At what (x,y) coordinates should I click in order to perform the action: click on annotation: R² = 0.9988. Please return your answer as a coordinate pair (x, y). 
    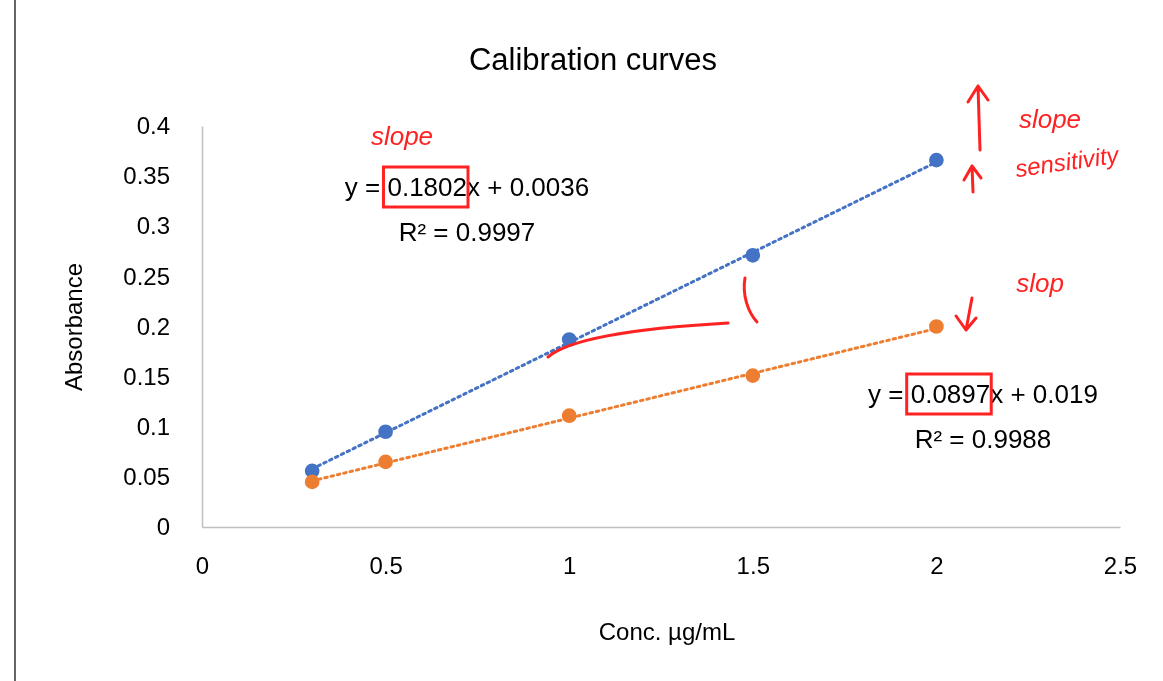
    Looking at the image, I should click on (983, 439).